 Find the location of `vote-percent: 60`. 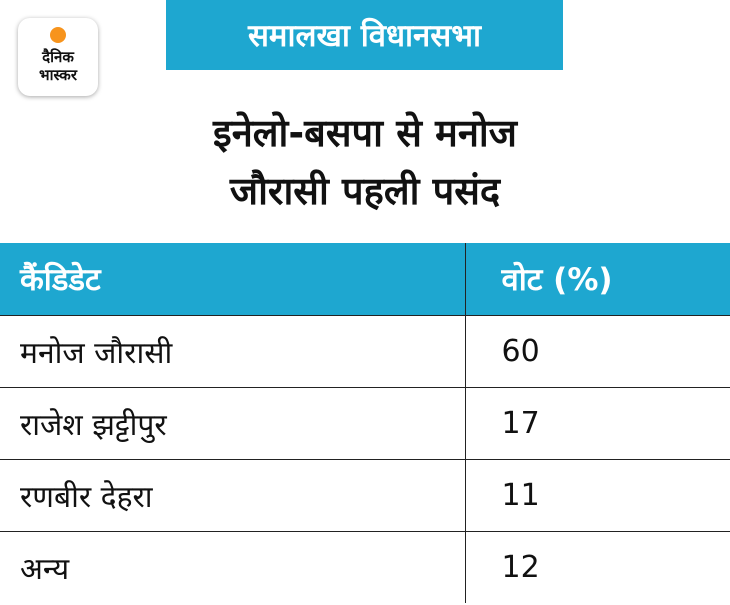

vote-percent: 60 is located at coordinates (597, 350).